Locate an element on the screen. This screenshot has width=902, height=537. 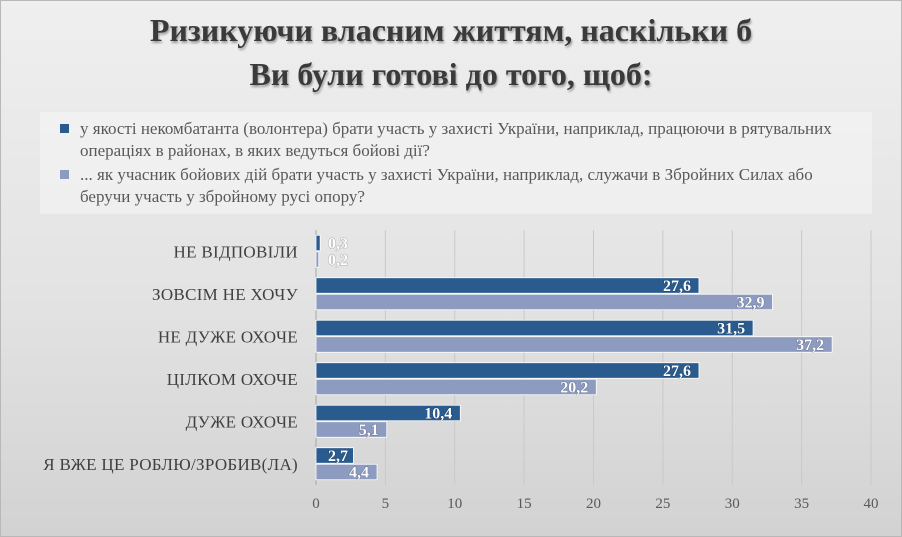
data-label-series-1-2: 31,5 is located at coordinates (731, 328).